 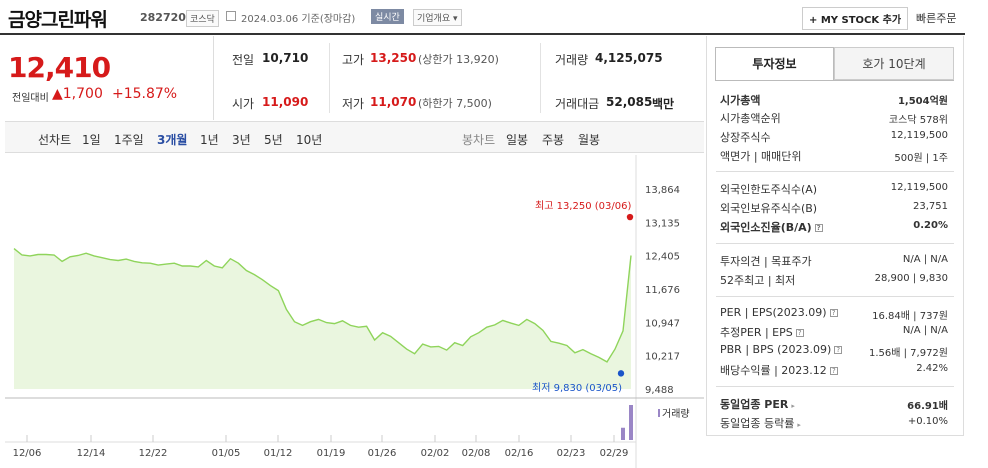 I want to click on amount-value: 52,085, so click(x=629, y=102).